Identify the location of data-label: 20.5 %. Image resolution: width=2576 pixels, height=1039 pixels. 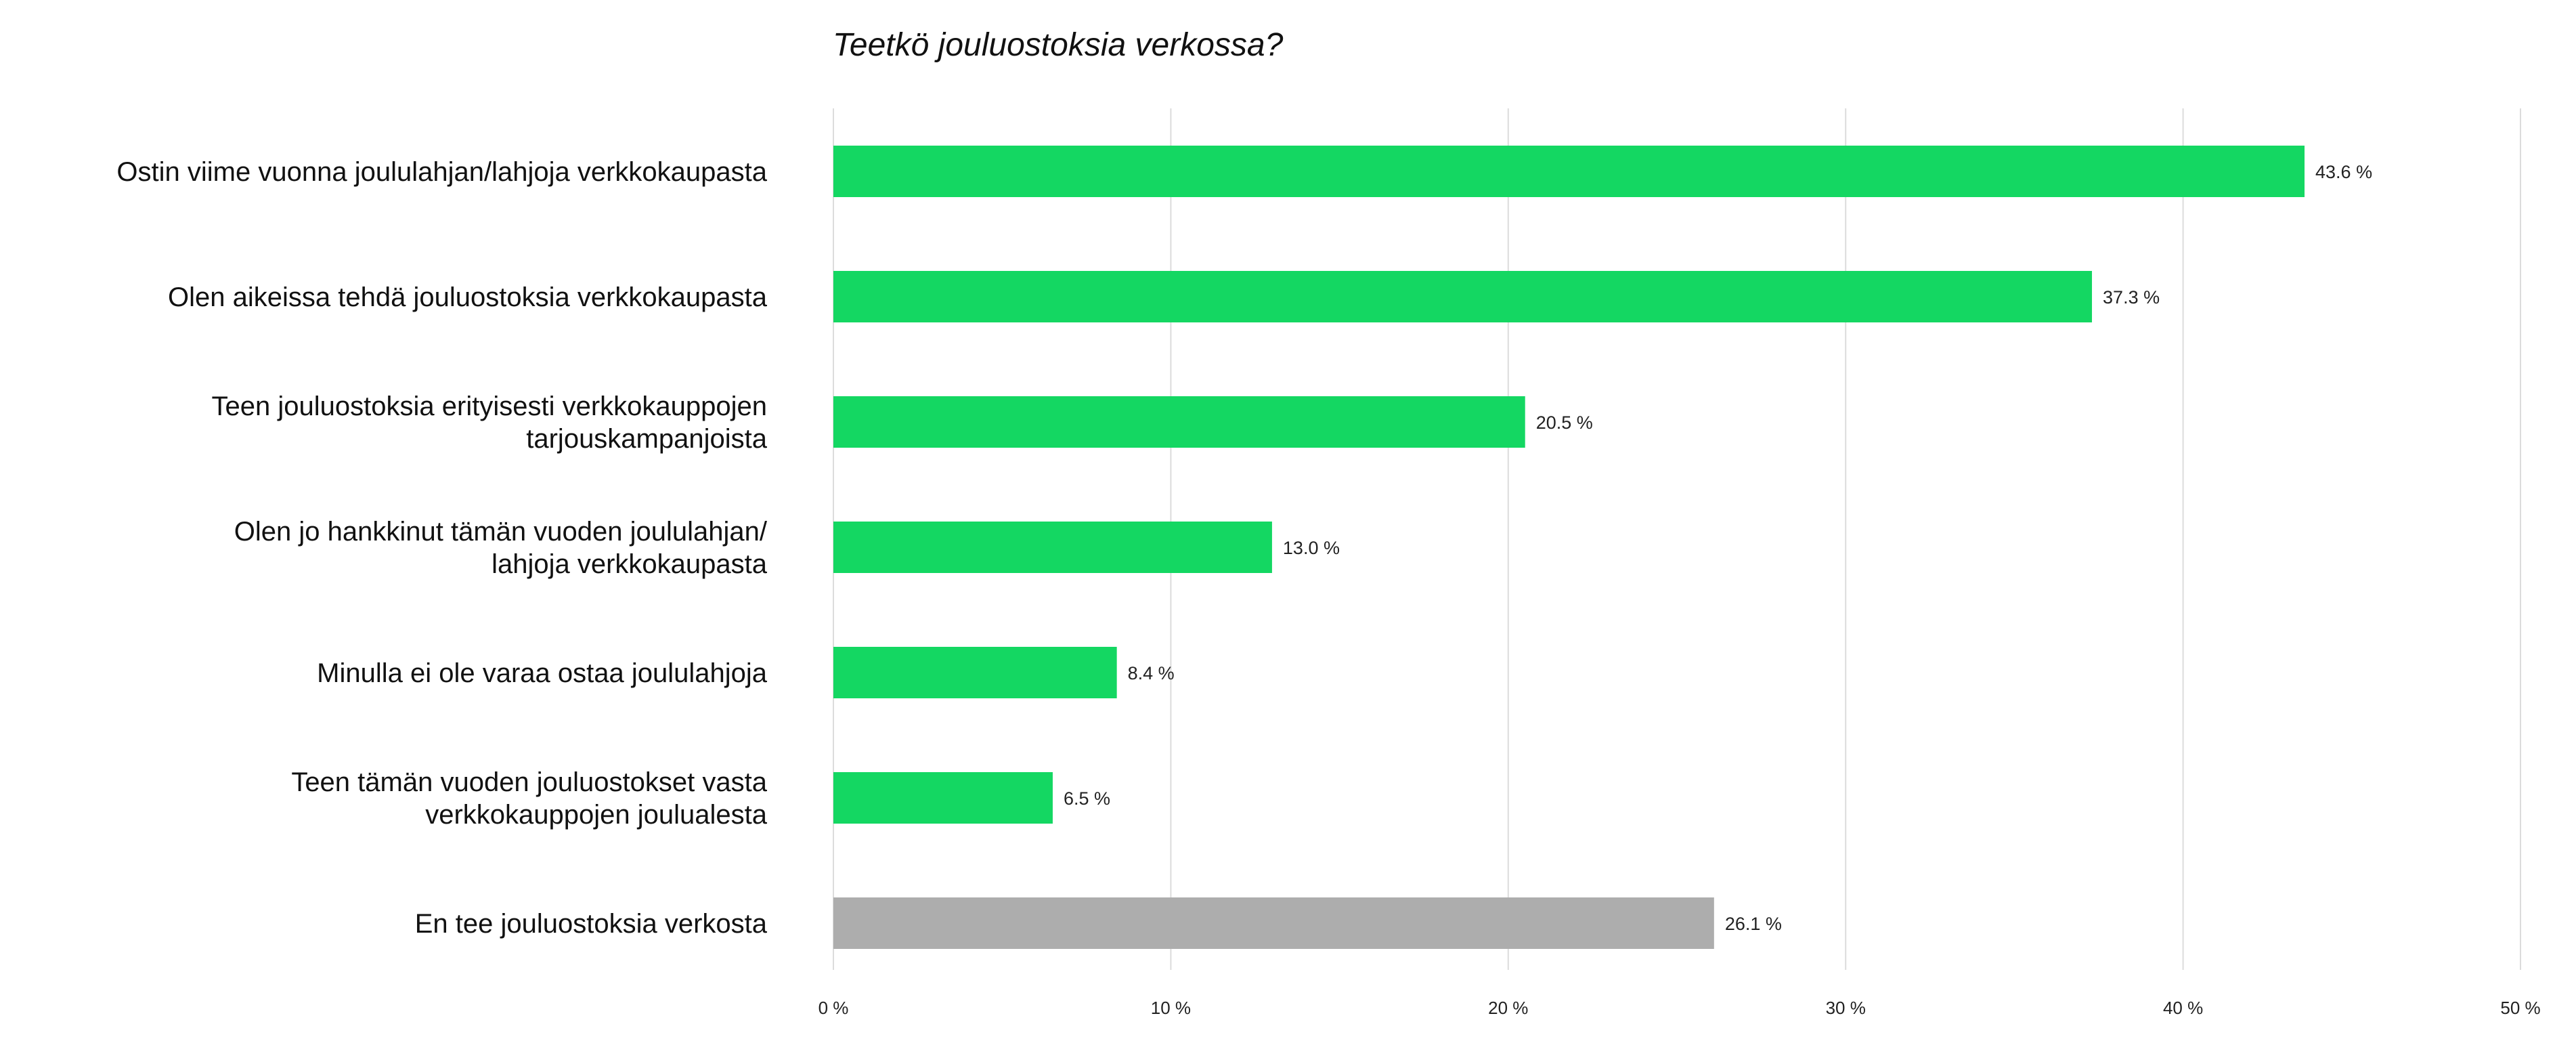
(1564, 422).